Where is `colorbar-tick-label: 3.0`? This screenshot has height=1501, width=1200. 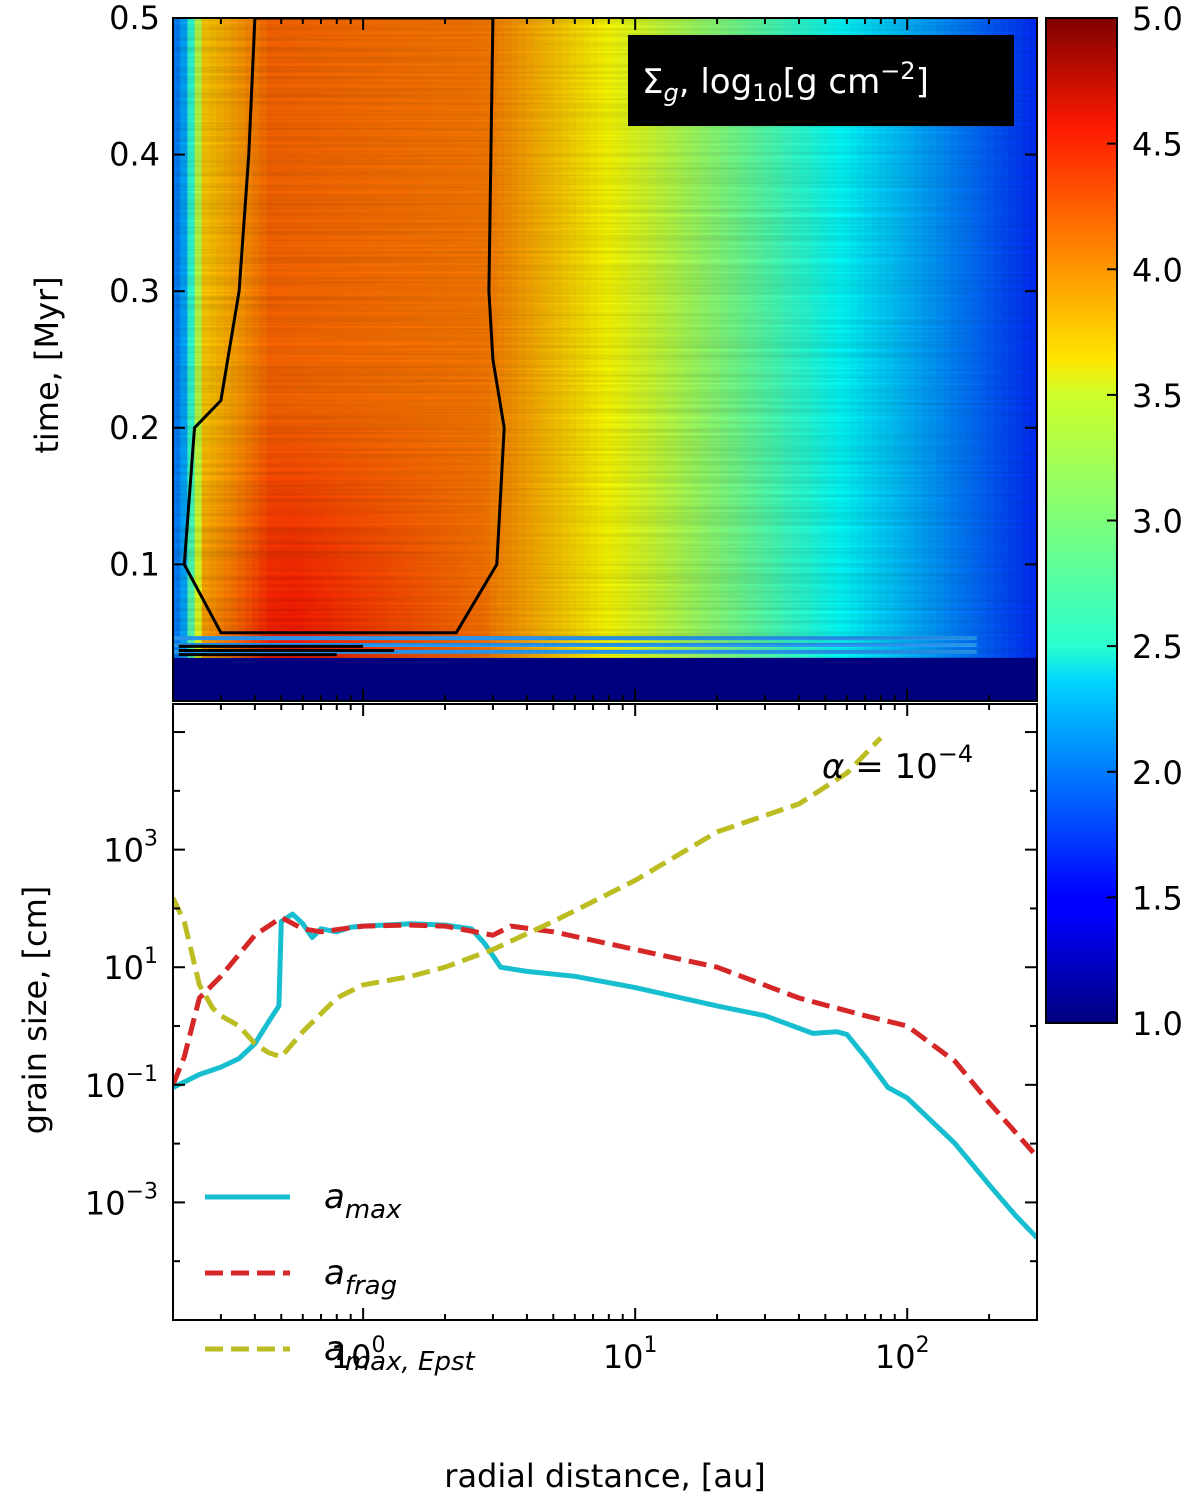
colorbar-tick-label: 3.0 is located at coordinates (1157, 522).